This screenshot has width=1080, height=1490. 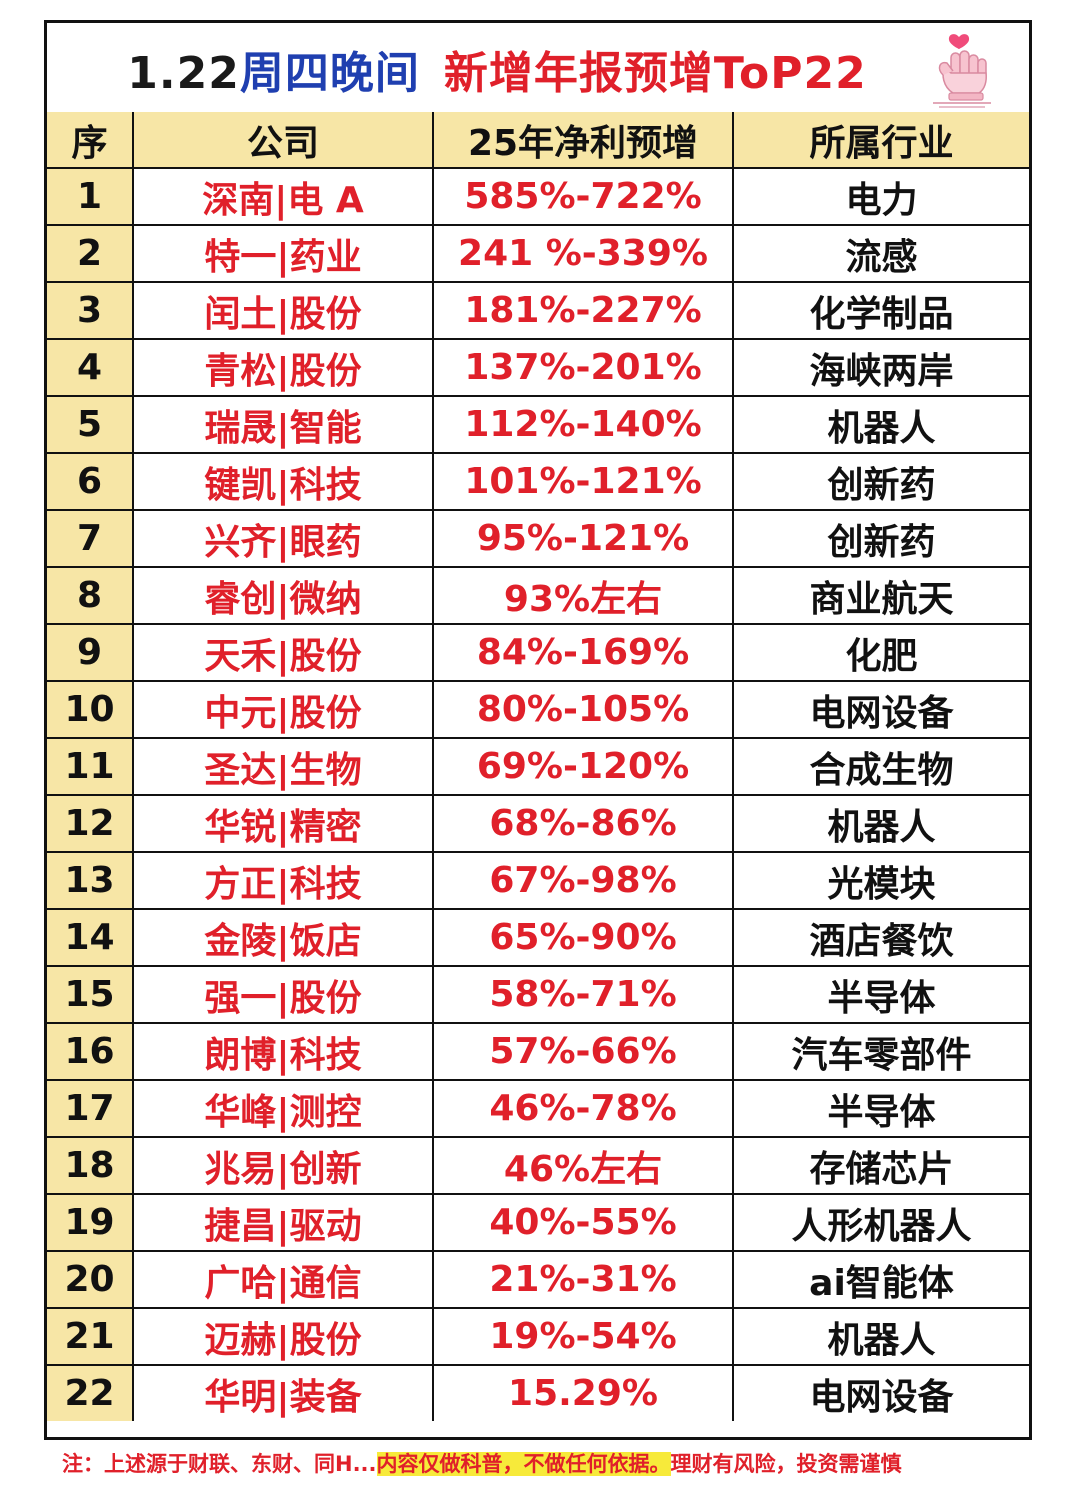 What do you see at coordinates (786, 1464) in the screenshot?
I see `disclaimer-suffix: 理财有风险，投资需谨慎` at bounding box center [786, 1464].